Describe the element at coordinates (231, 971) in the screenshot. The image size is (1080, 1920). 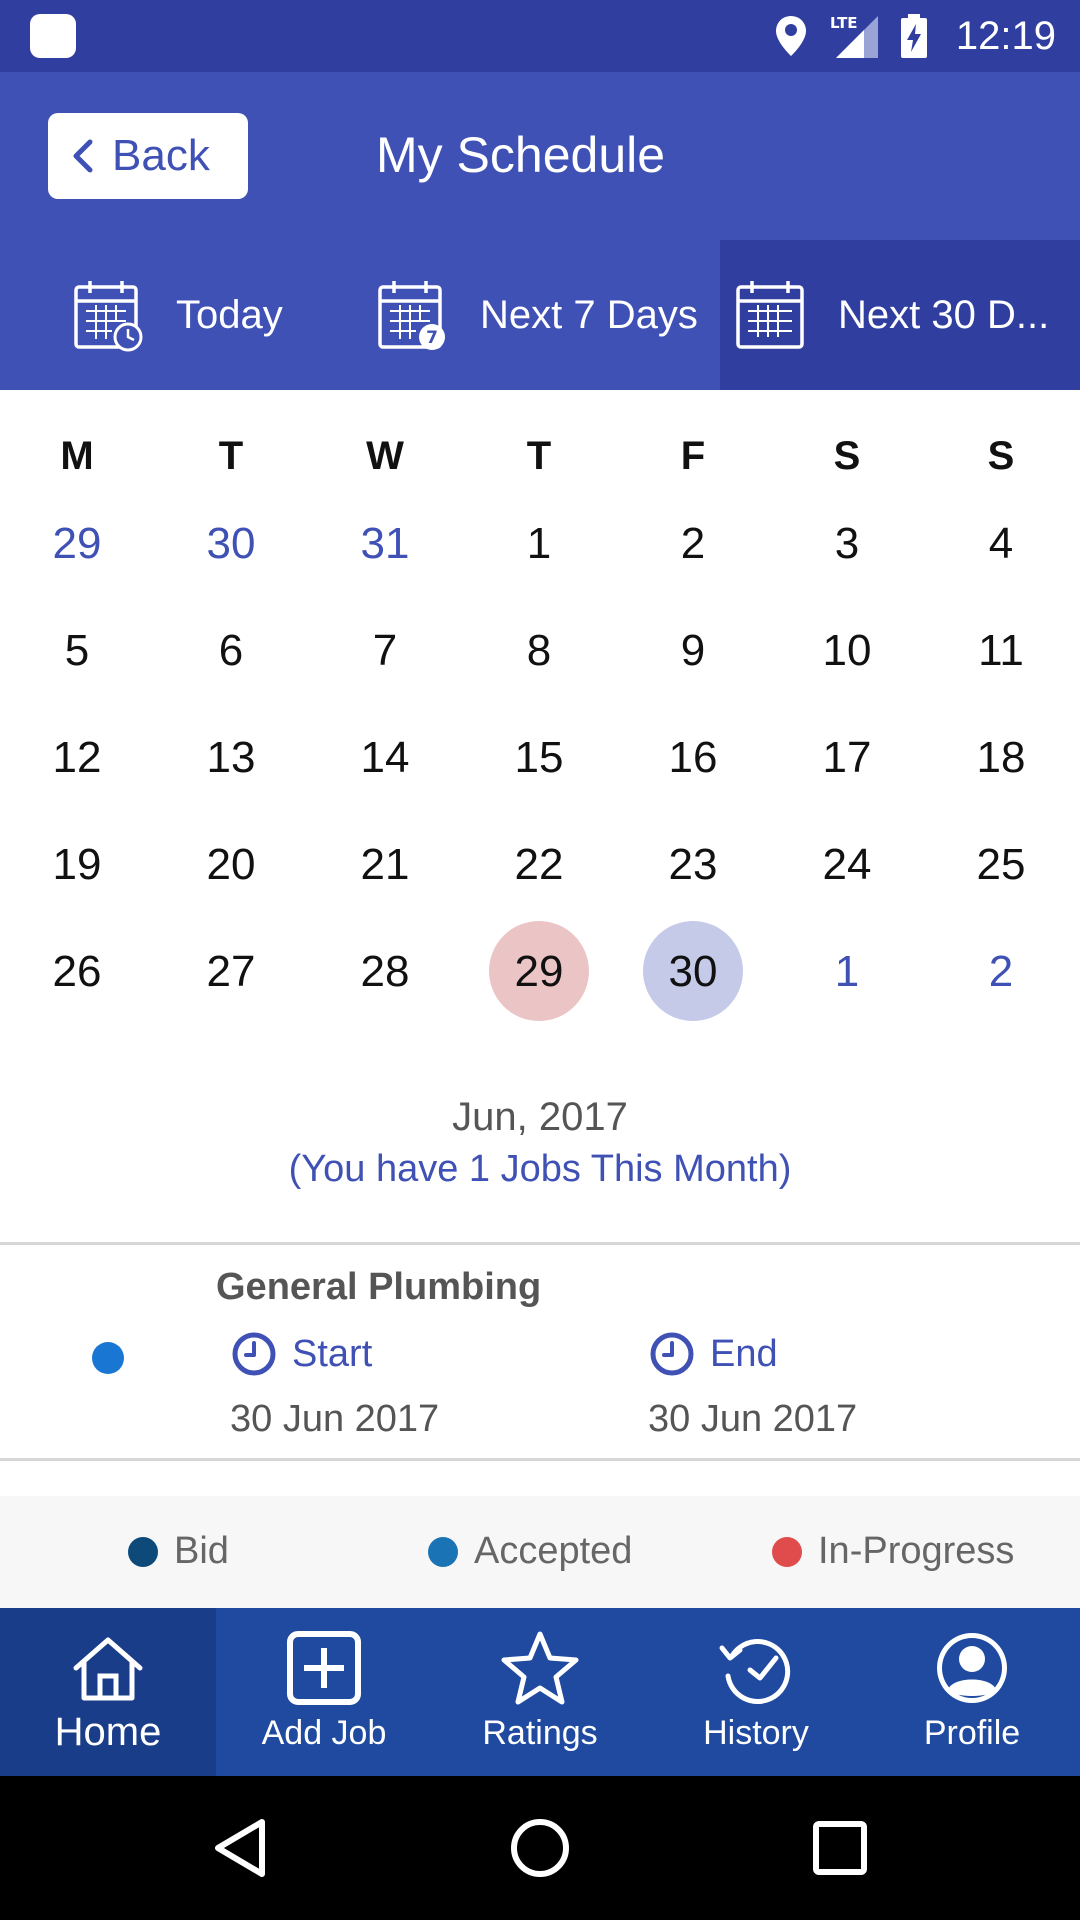
I see `calendar-day: 27` at that location.